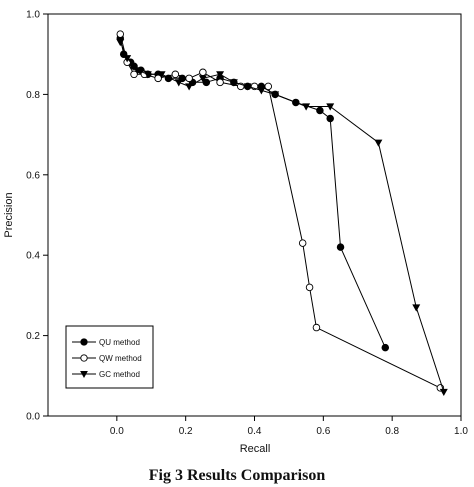  What do you see at coordinates (120, 358) in the screenshot?
I see `legend-label-qw-method: QW method` at bounding box center [120, 358].